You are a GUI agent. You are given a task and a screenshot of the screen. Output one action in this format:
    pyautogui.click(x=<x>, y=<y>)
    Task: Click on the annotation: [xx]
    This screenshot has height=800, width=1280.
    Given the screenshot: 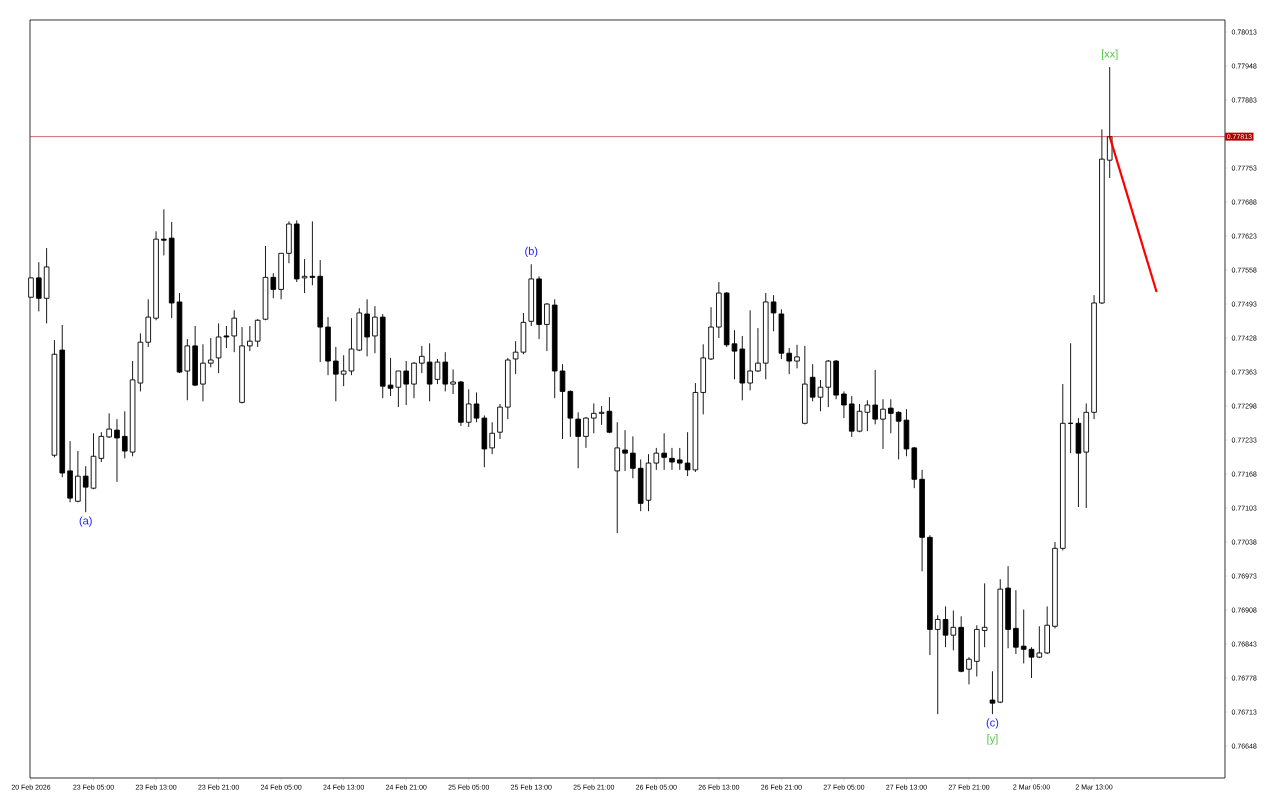 What is the action you would take?
    pyautogui.click(x=1109, y=54)
    